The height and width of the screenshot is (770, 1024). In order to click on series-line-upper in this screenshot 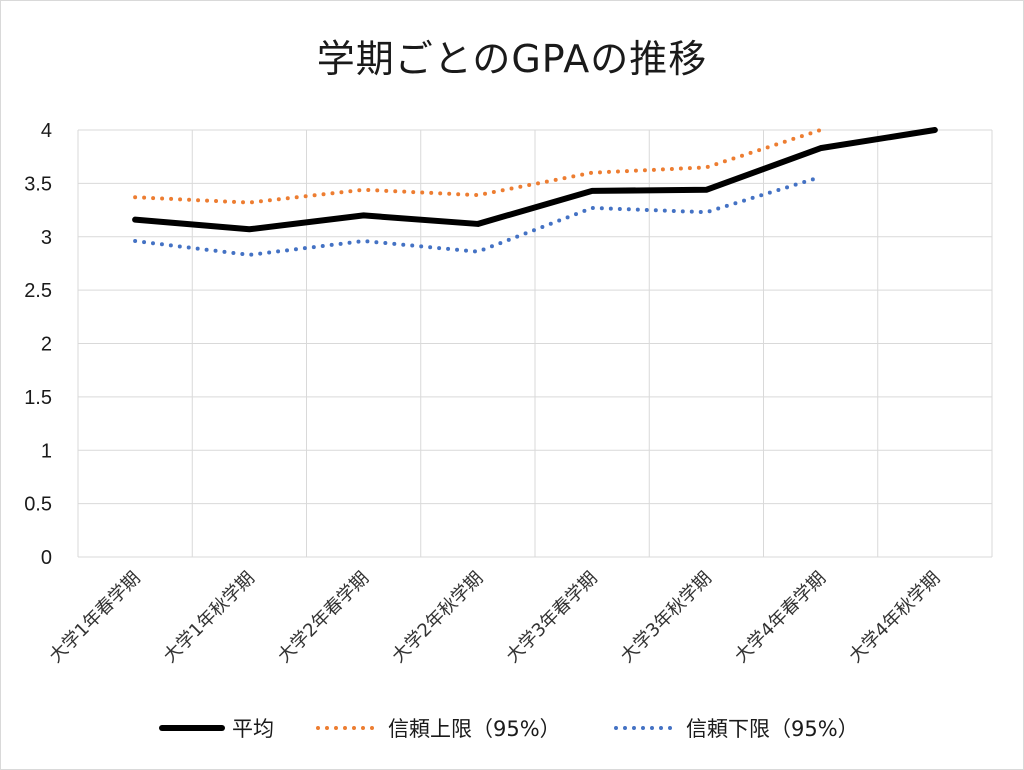, I will do `click(478, 166)`.